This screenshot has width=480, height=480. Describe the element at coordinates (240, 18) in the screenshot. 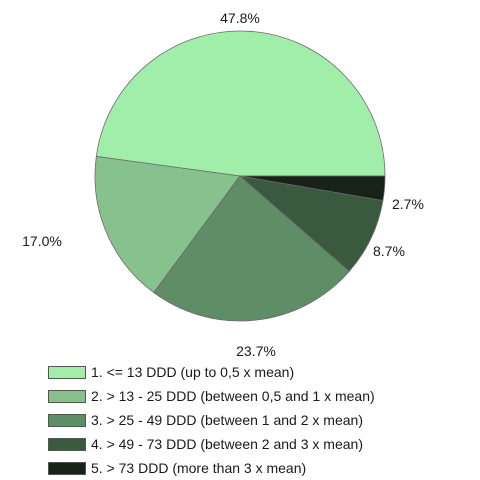

I see `pie-label-1: 47.8%` at that location.